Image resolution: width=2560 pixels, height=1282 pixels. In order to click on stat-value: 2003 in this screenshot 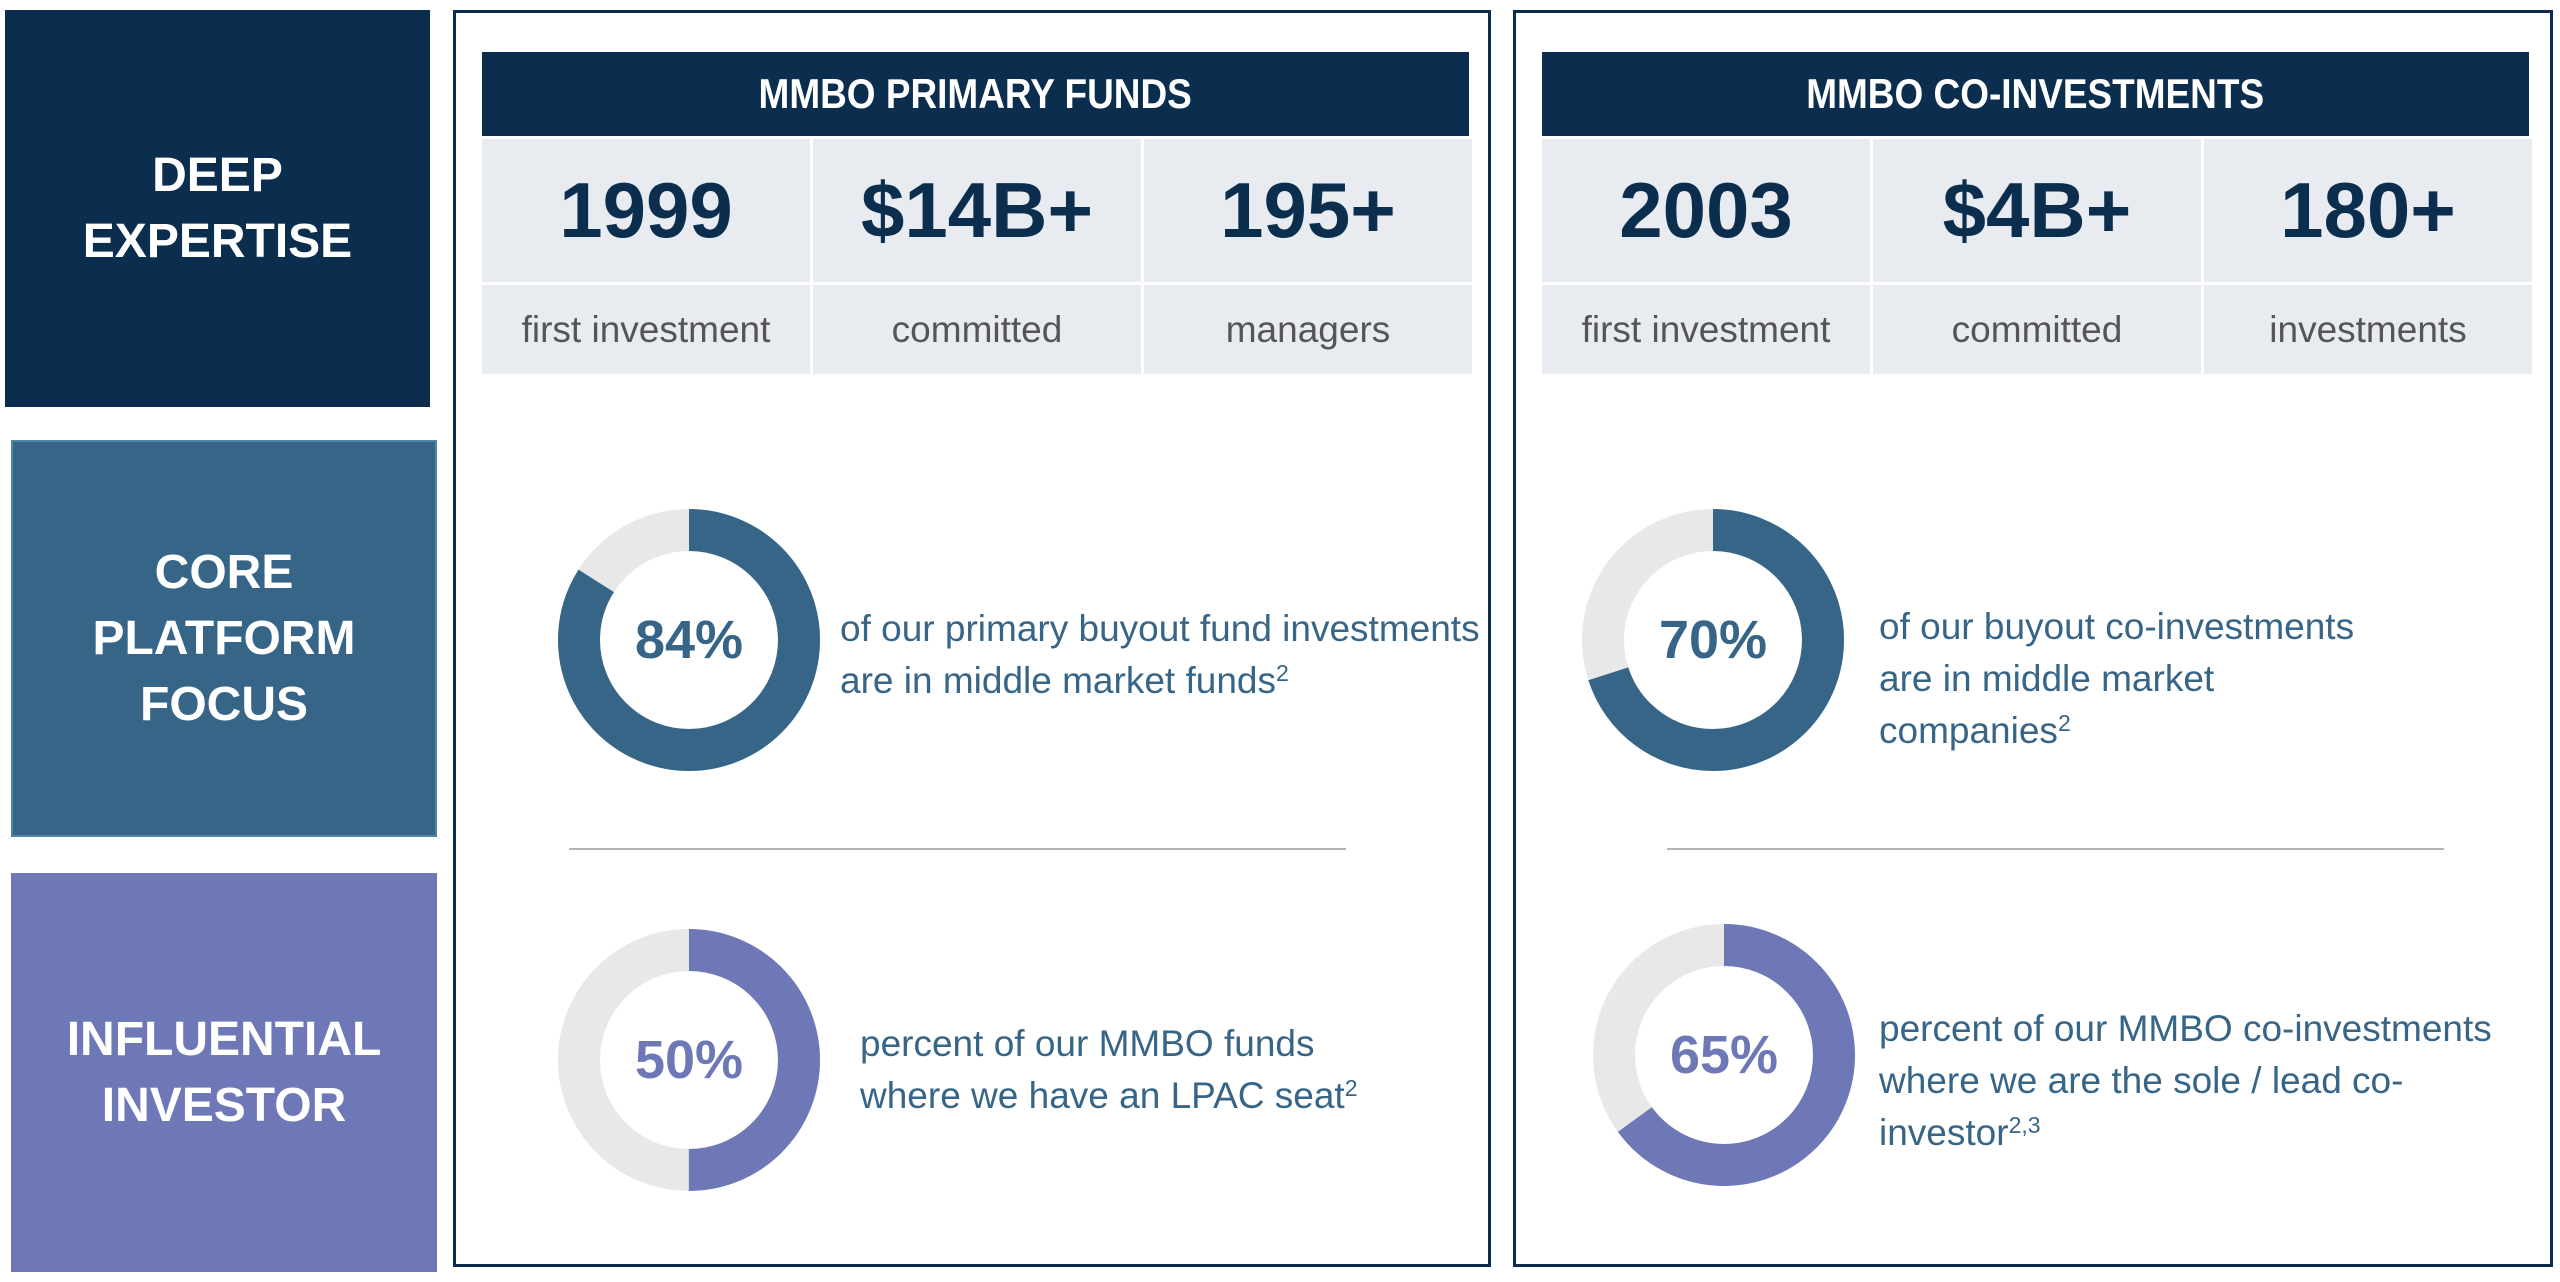, I will do `click(1706, 210)`.